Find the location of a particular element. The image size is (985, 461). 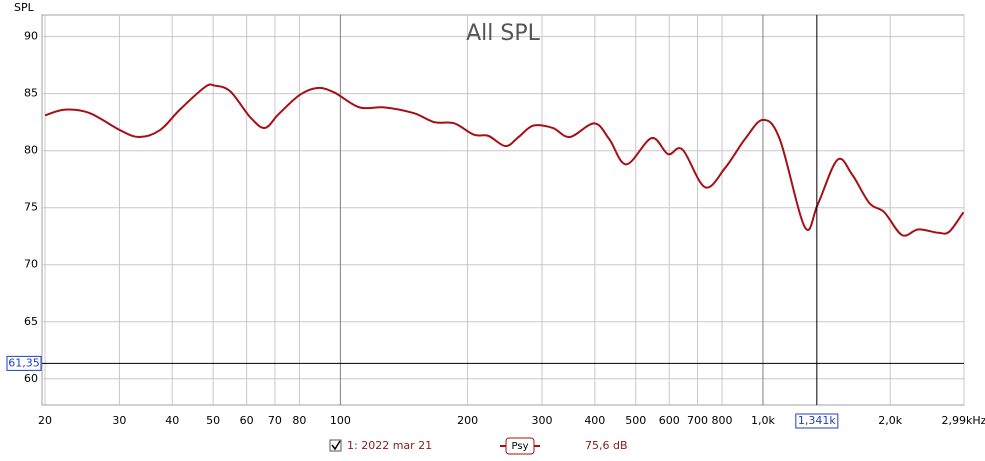

x-tick-label: 100 is located at coordinates (340, 420).